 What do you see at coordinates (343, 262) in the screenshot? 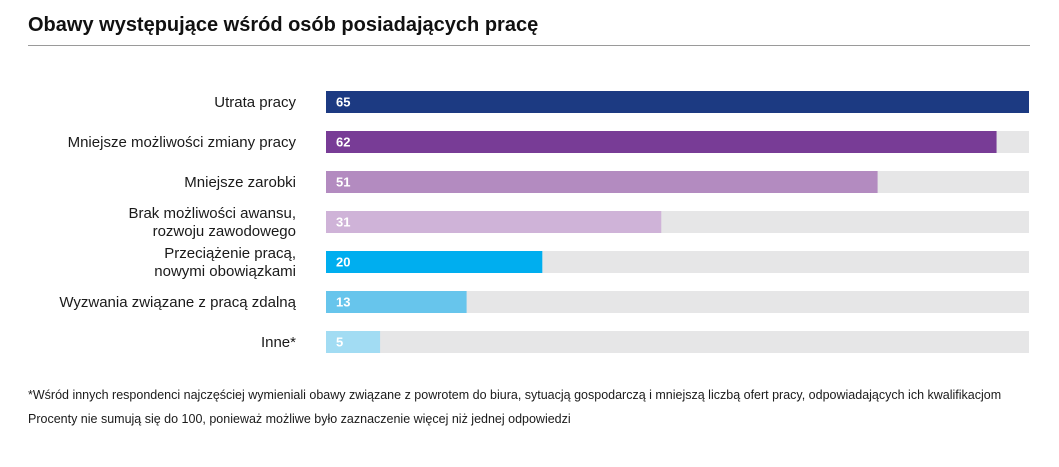
I see `value-label: 20` at bounding box center [343, 262].